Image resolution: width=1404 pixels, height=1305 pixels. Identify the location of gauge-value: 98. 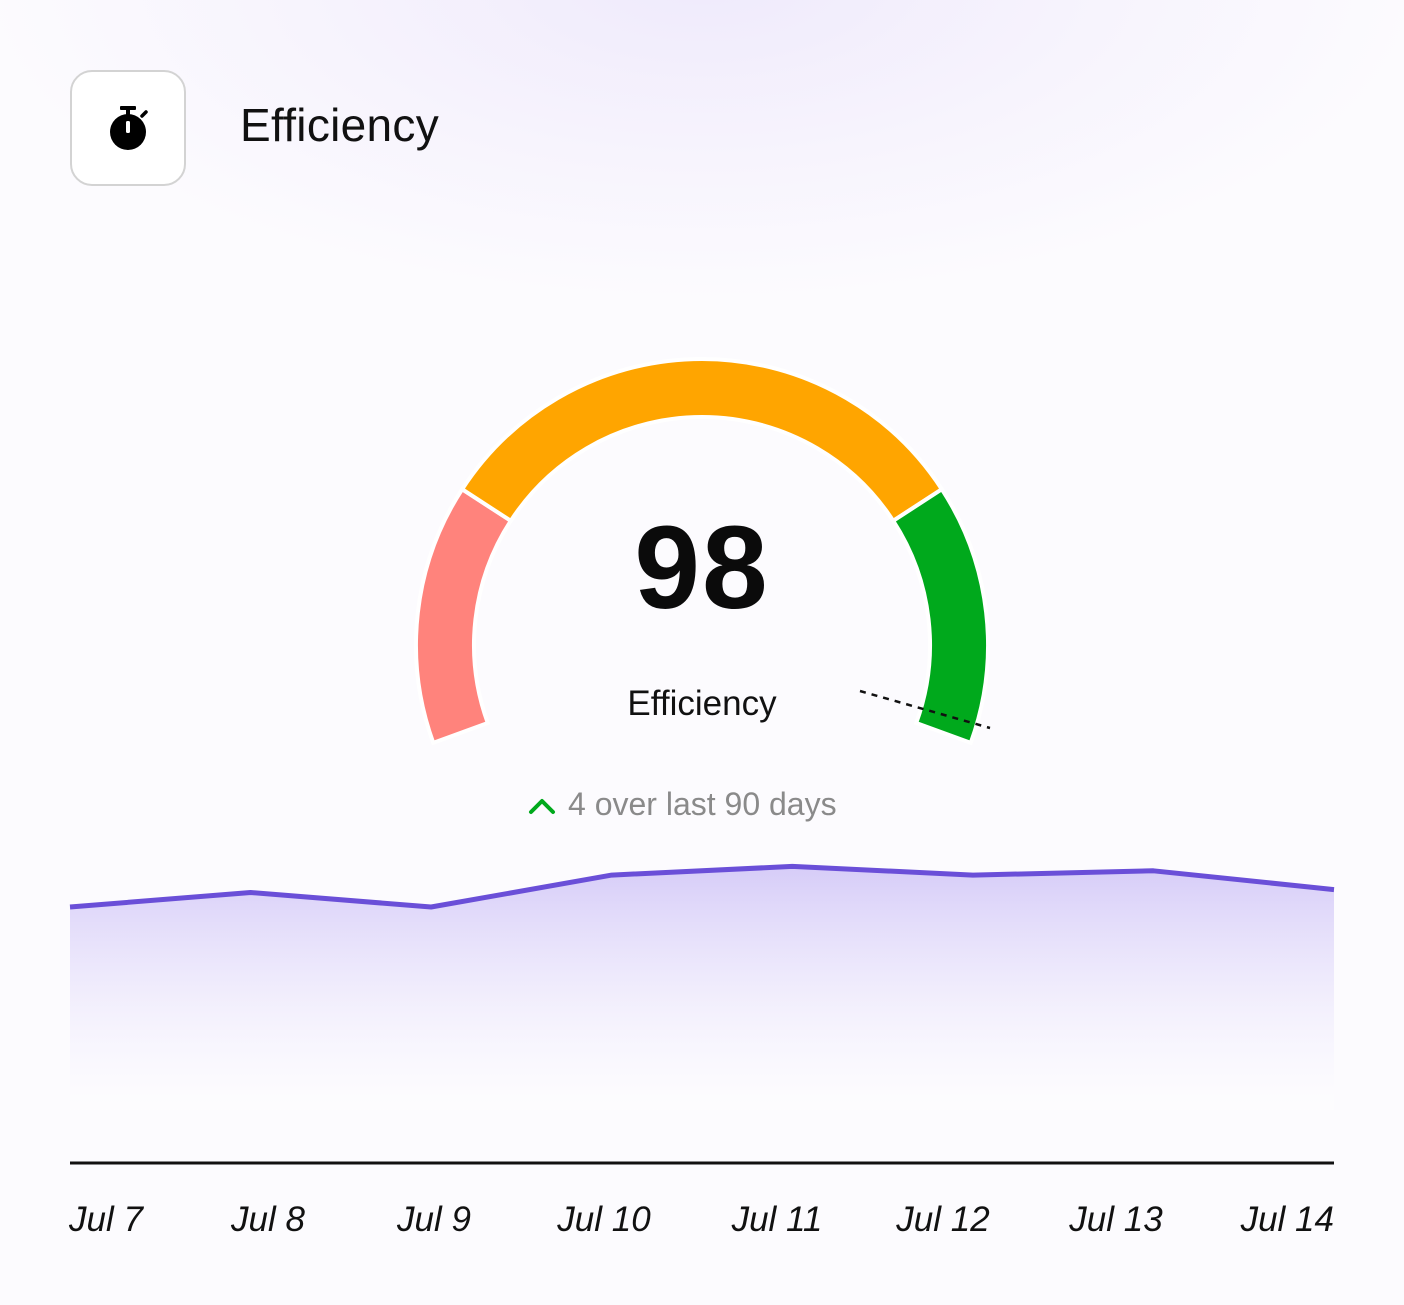
(702, 568).